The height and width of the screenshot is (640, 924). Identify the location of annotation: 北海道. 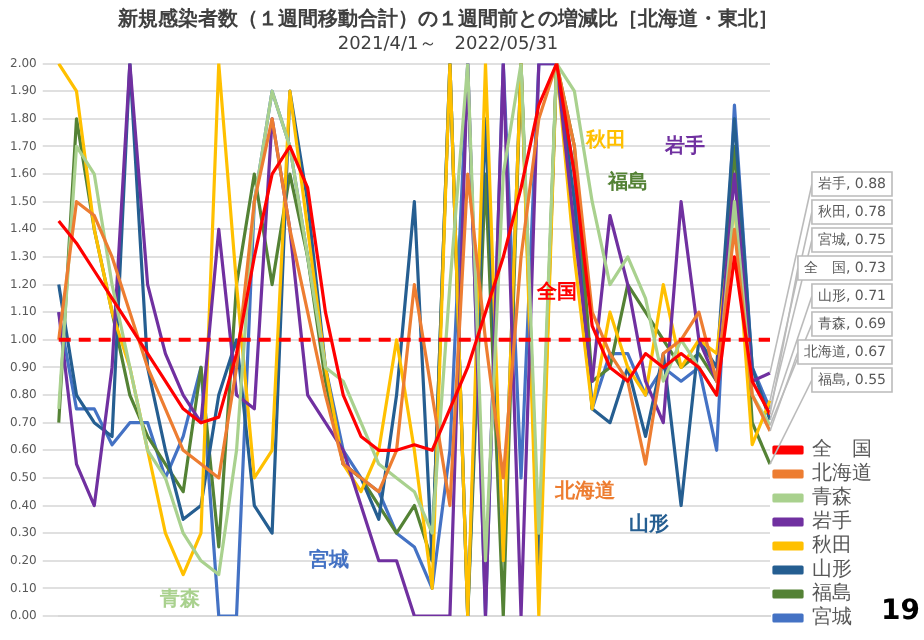
(585, 490).